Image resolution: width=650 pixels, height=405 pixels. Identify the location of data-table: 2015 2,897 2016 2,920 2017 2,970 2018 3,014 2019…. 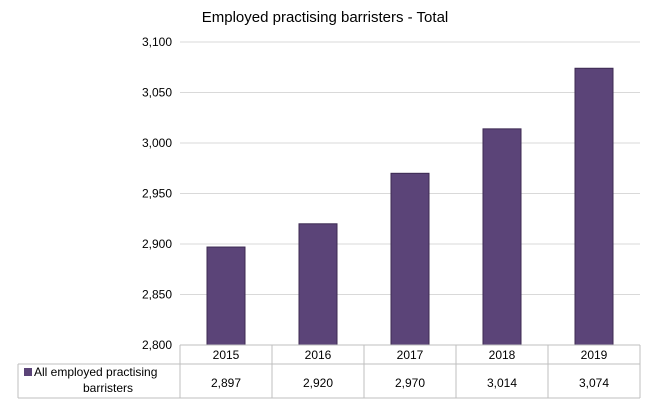
(329, 371).